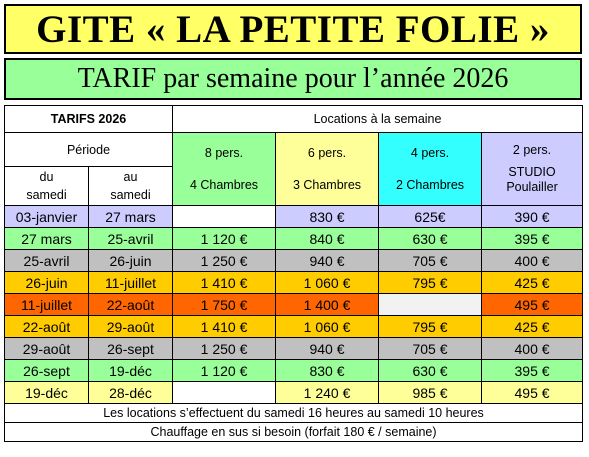  Describe the element at coordinates (327, 238) in the screenshot. I see `price-6: 840 €` at that location.